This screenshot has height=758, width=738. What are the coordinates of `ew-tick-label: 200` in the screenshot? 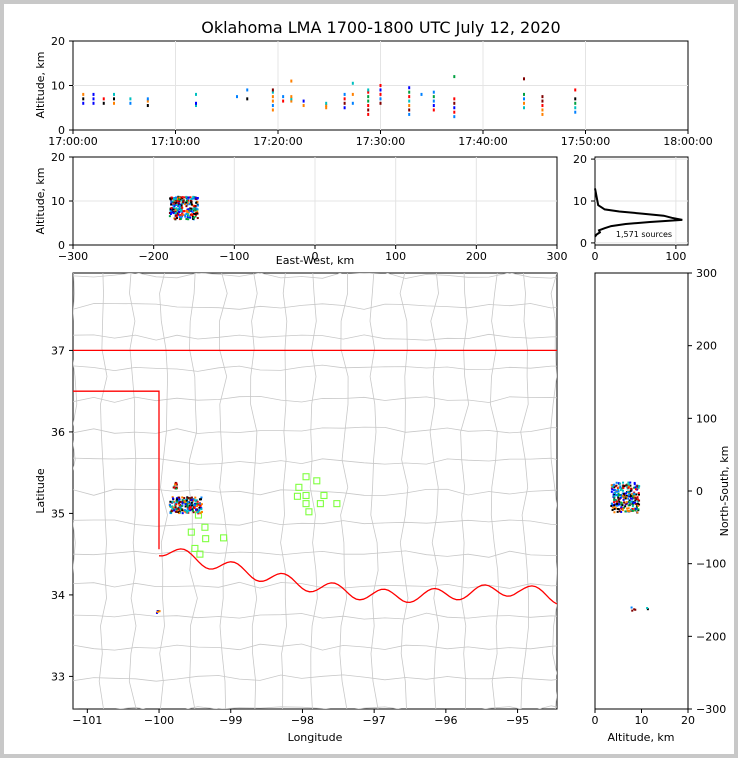 It's located at (476, 256).